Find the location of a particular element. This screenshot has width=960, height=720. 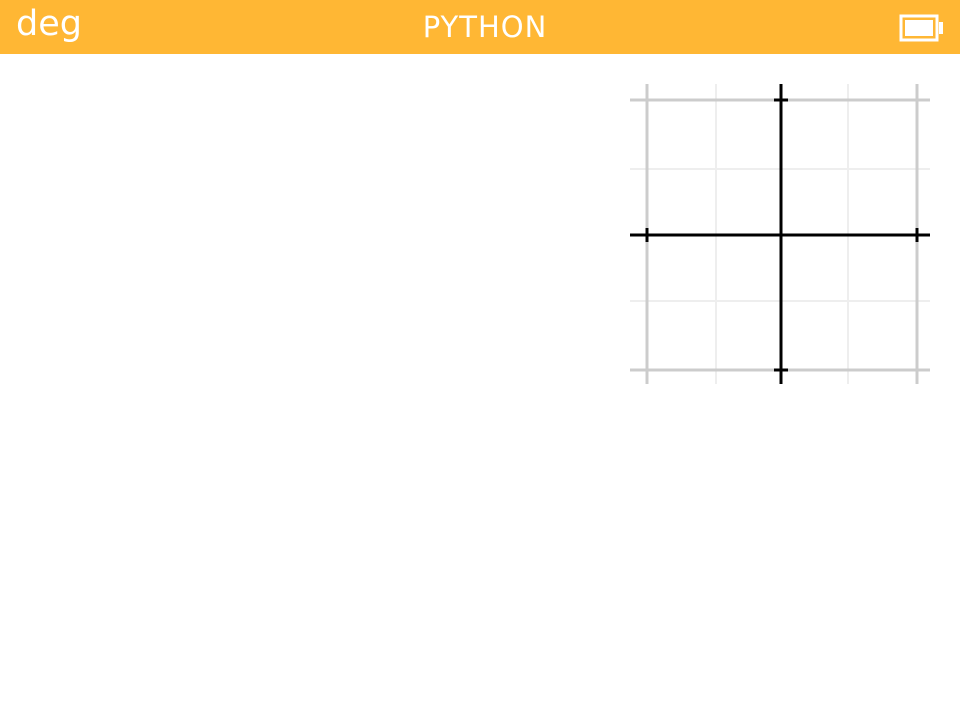

status-bar: deg PYTHON is located at coordinates (480, 27).